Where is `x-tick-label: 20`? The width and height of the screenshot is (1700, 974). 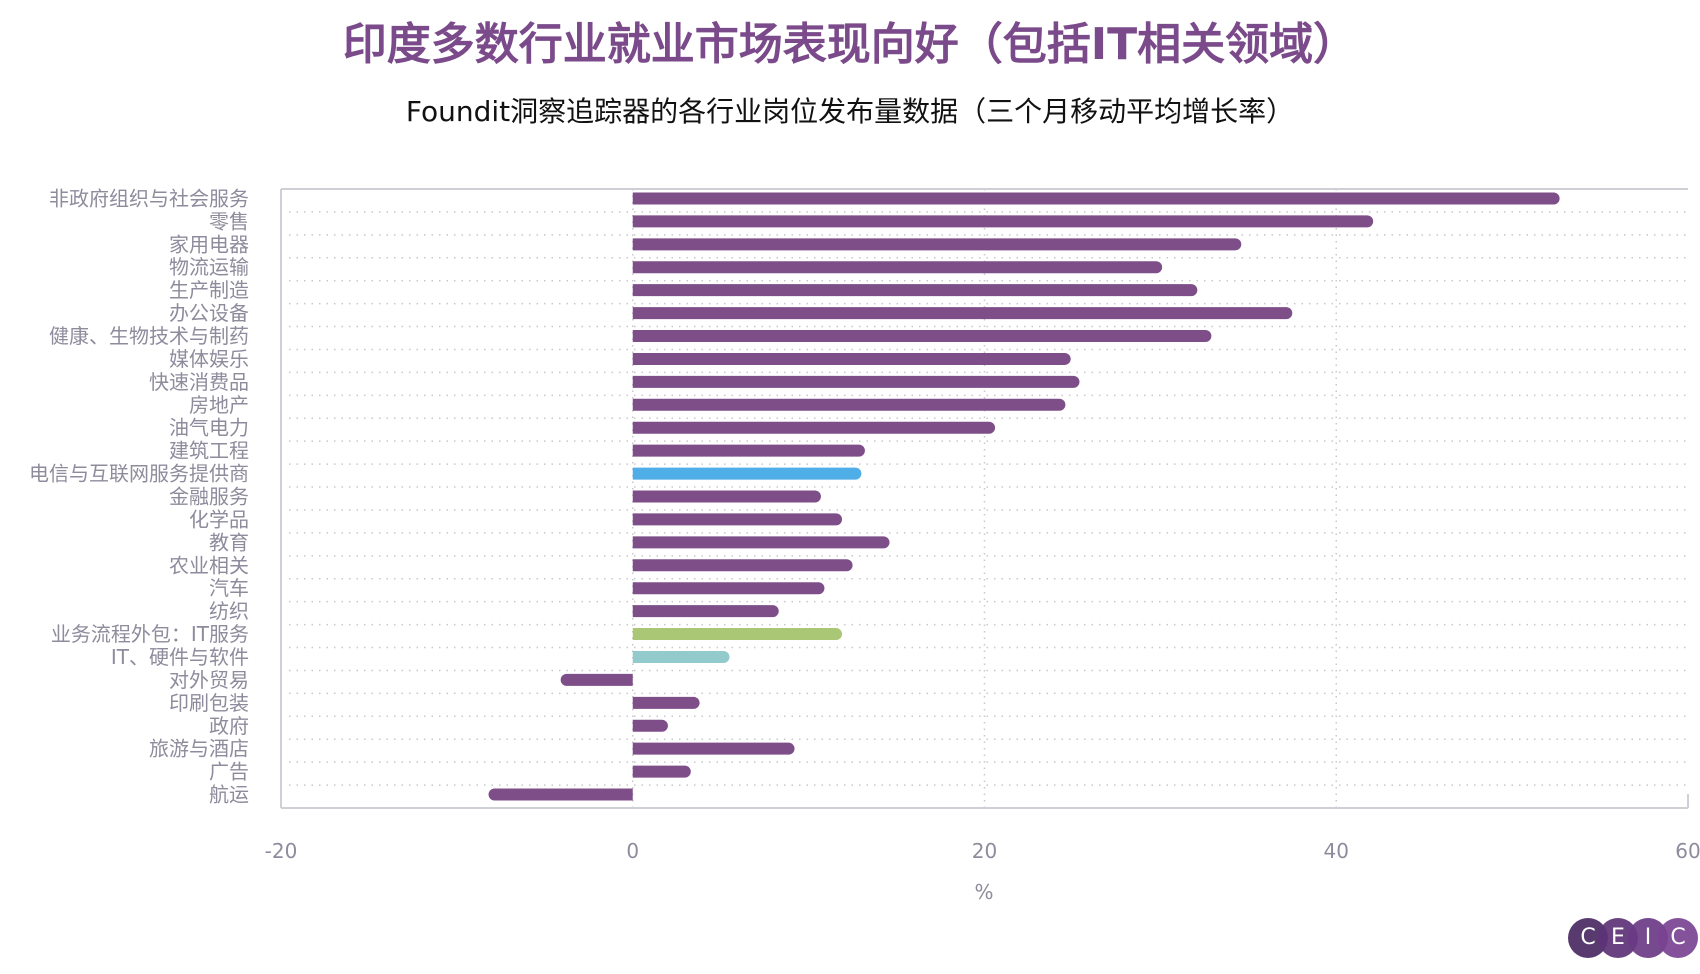
x-tick-label: 20 is located at coordinates (984, 851).